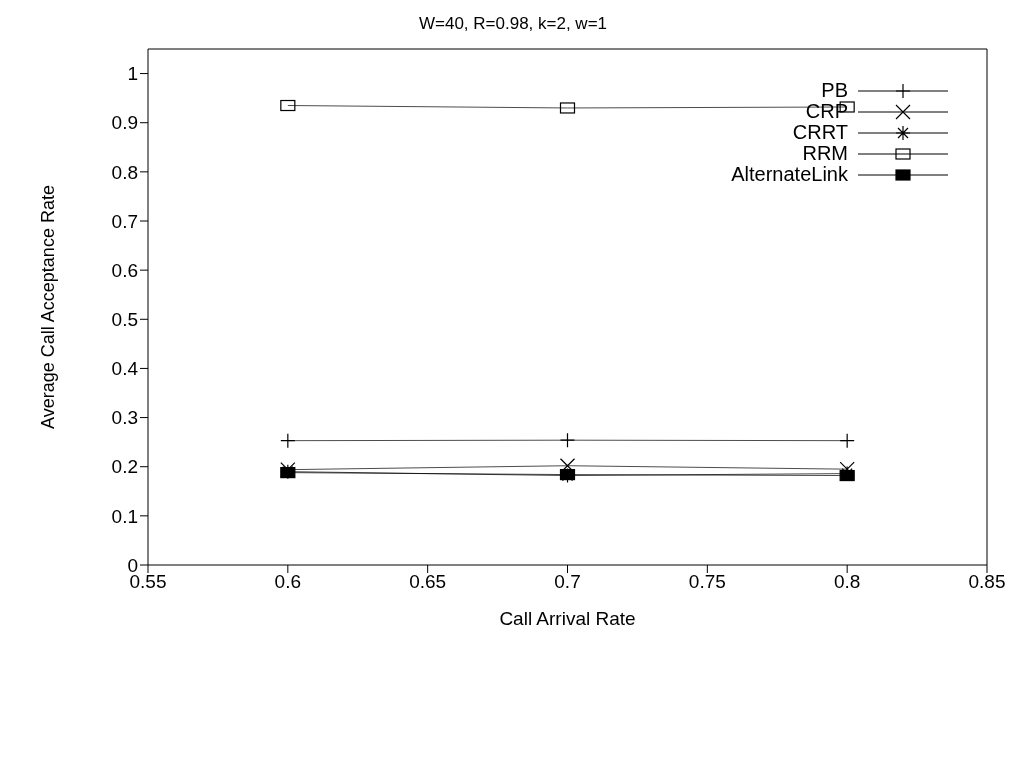  I want to click on y-tick-label: 0.9, so click(124, 123).